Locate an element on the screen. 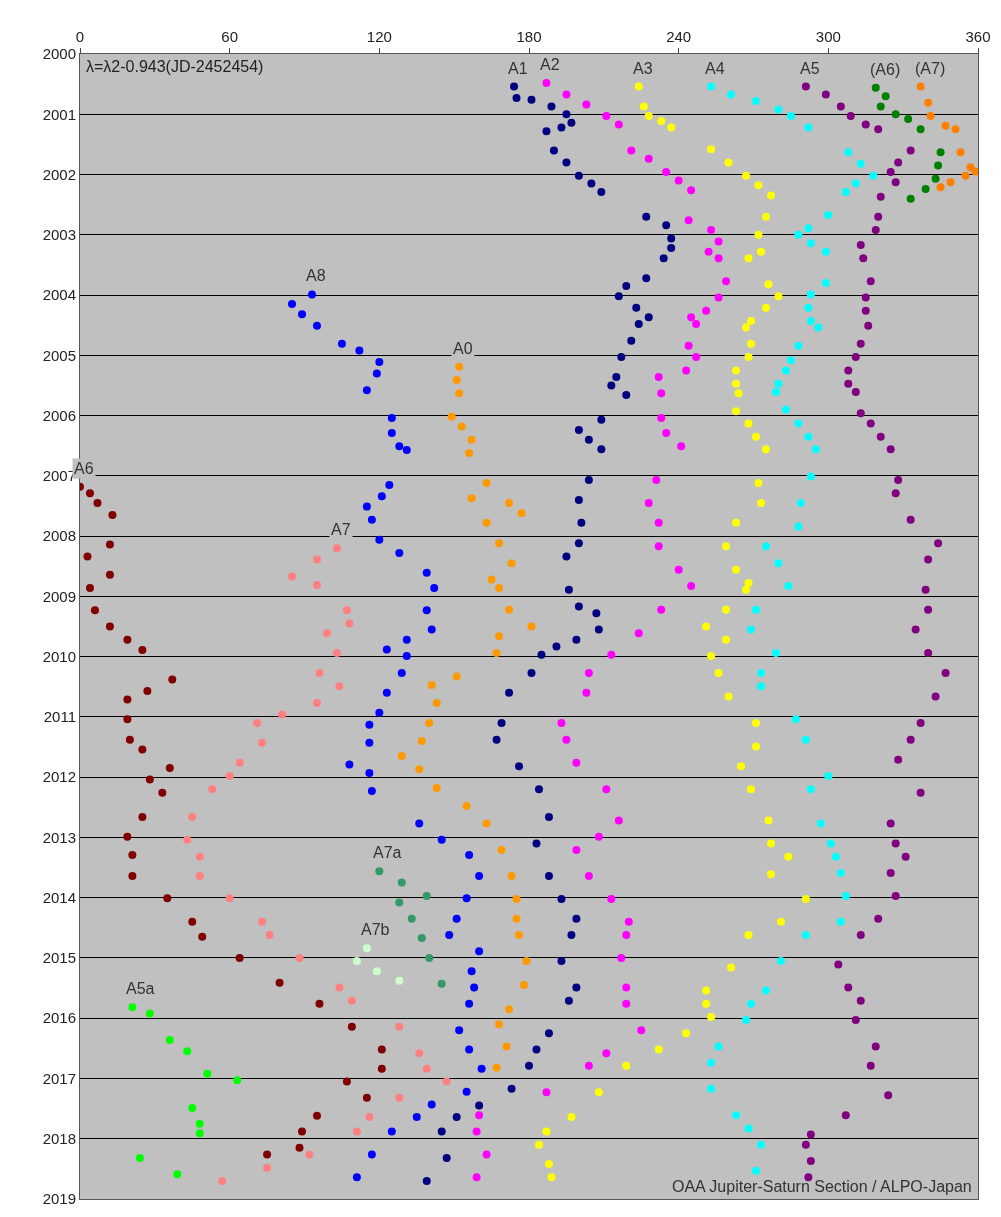 The image size is (1001, 1217). series-label: A0 is located at coordinates (463, 348).